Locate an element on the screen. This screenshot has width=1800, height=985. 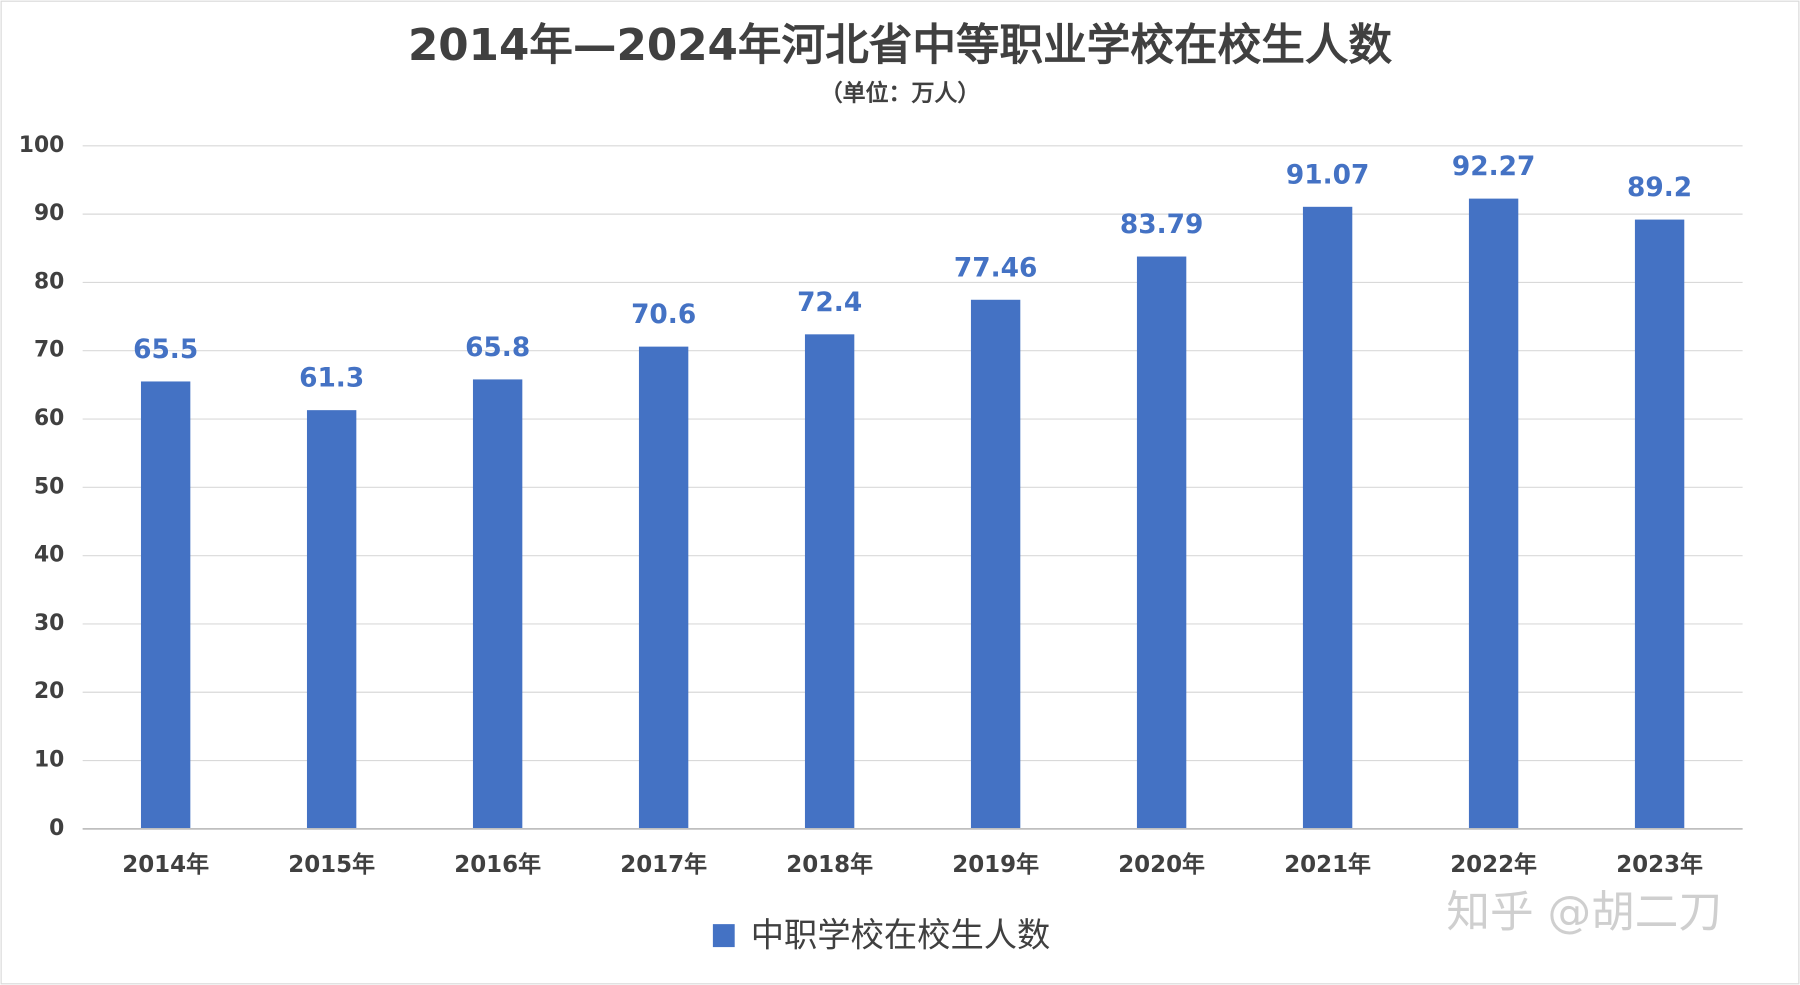
x-tick-label: 2017年 is located at coordinates (663, 864).